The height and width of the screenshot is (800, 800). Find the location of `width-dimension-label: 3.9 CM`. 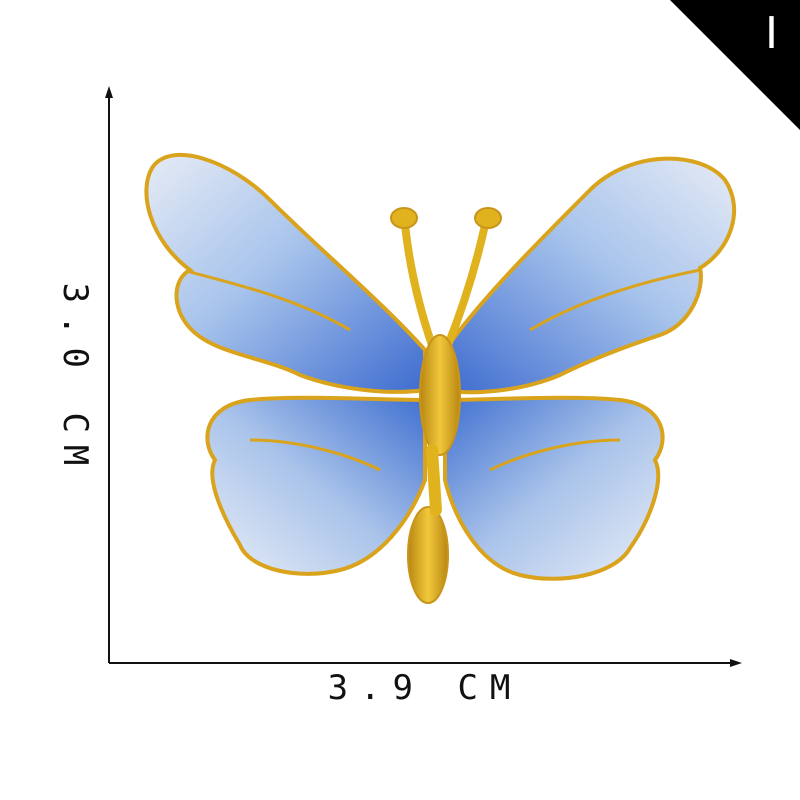

width-dimension-label: 3.9 CM is located at coordinates (425, 688).